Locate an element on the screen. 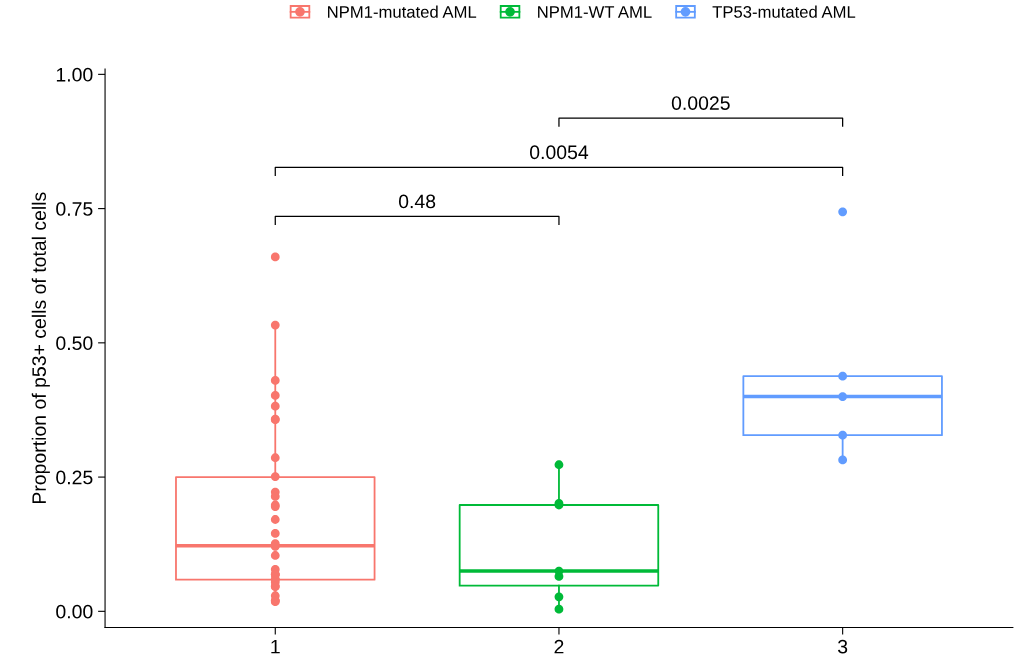 The image size is (1020, 657). x-tick-label: 2 is located at coordinates (559, 646).